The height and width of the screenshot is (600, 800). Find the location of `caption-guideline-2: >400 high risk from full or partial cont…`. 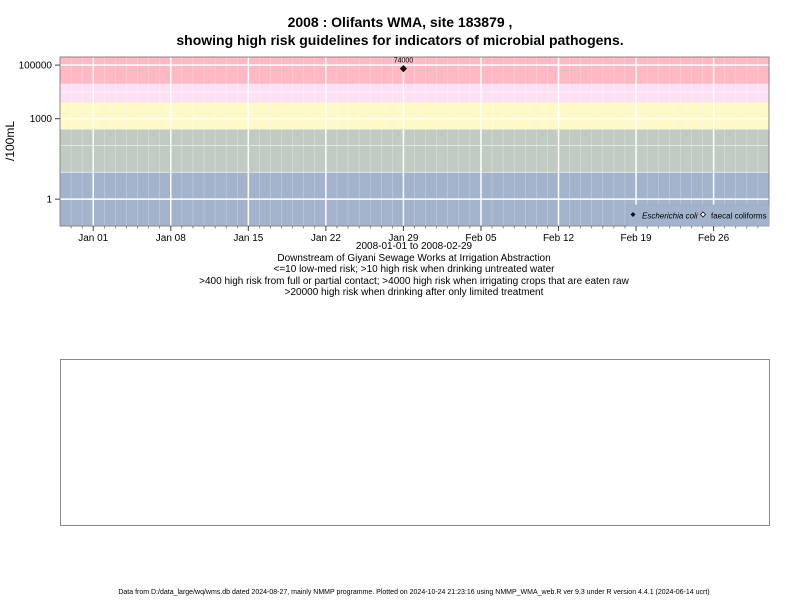

caption-guideline-2: >400 high risk from full or partial cont… is located at coordinates (414, 281).